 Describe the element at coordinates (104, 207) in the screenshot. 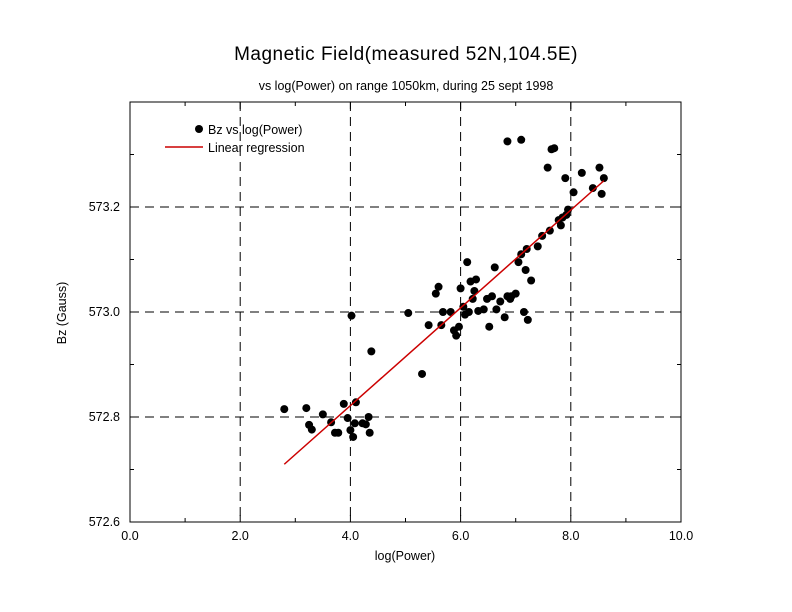

I see `y-tick-label: 573.2` at that location.